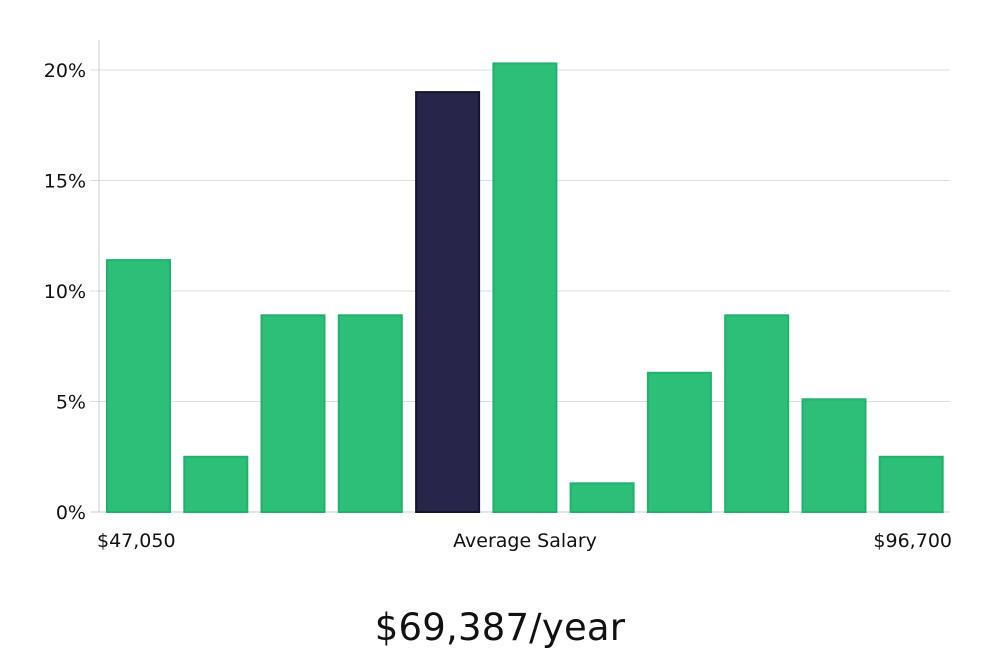 The image size is (1000, 660). I want to click on y-tick-label: 10%, so click(65, 292).